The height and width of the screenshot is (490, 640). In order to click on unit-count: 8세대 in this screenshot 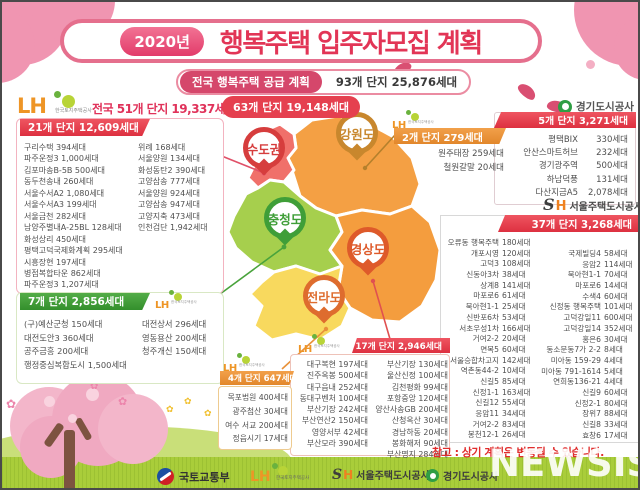, I will do `click(613, 350)`.